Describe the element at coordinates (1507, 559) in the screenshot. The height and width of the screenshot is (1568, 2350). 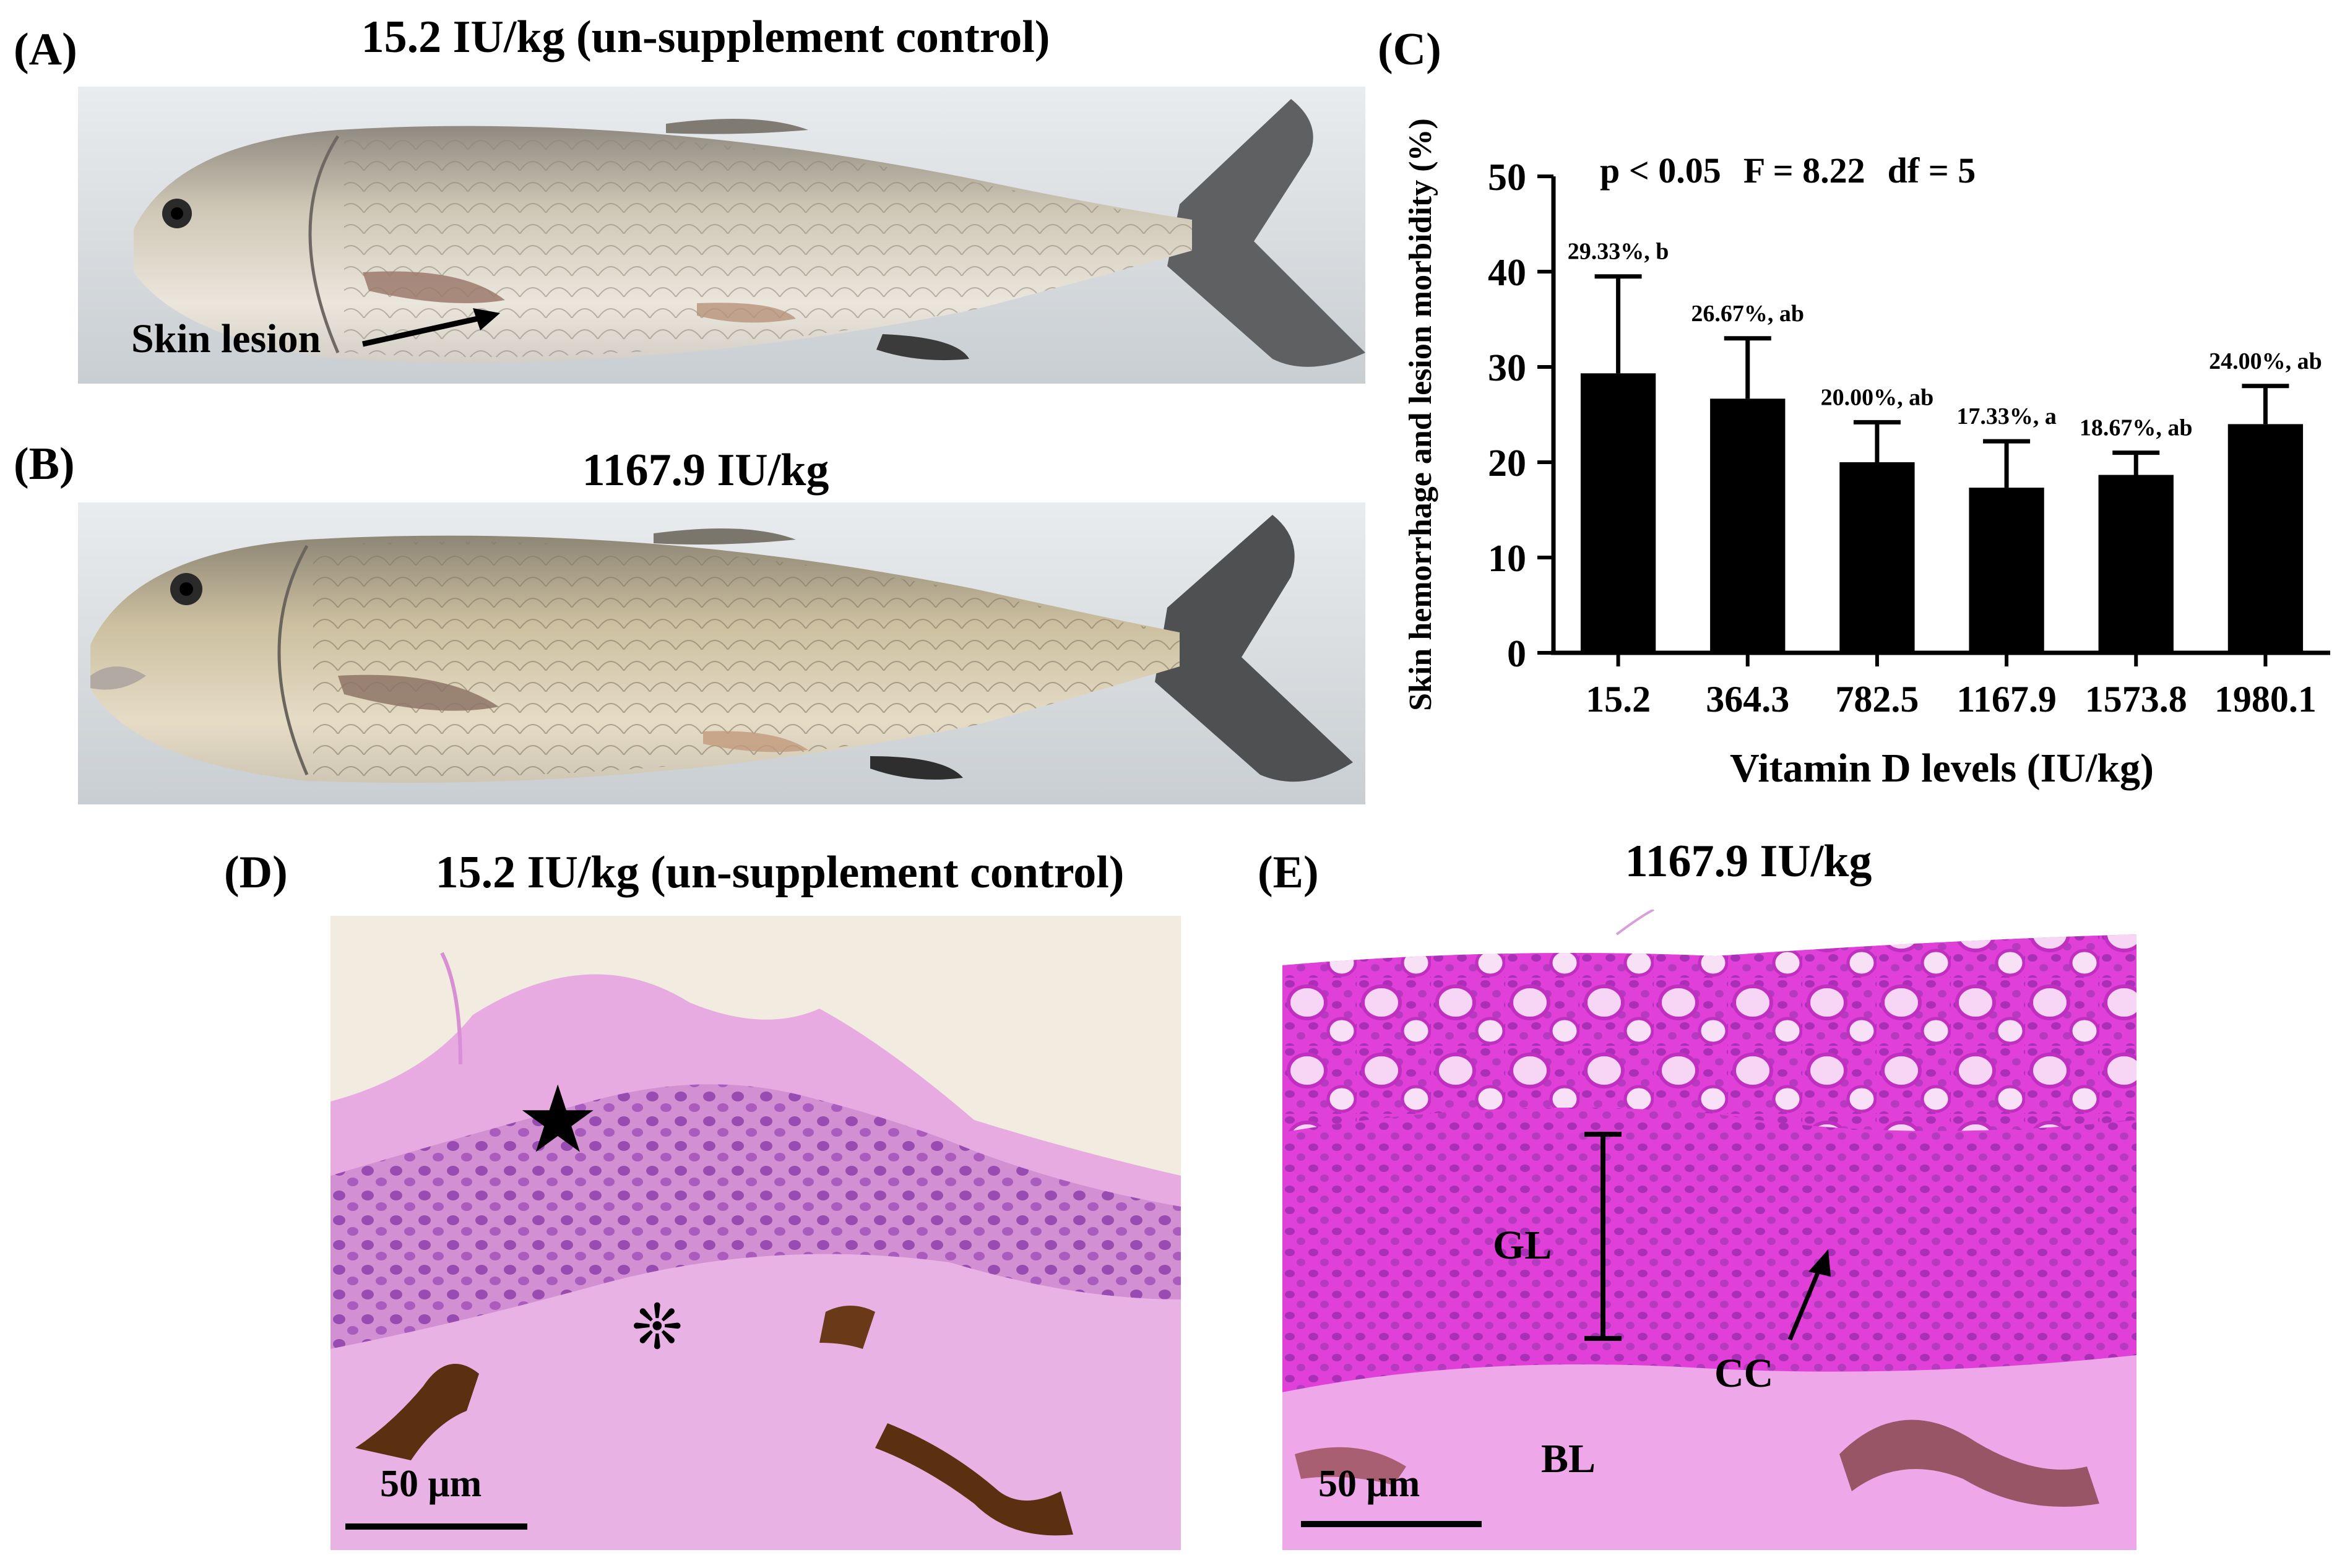
I see `y-tick-label: 10` at that location.